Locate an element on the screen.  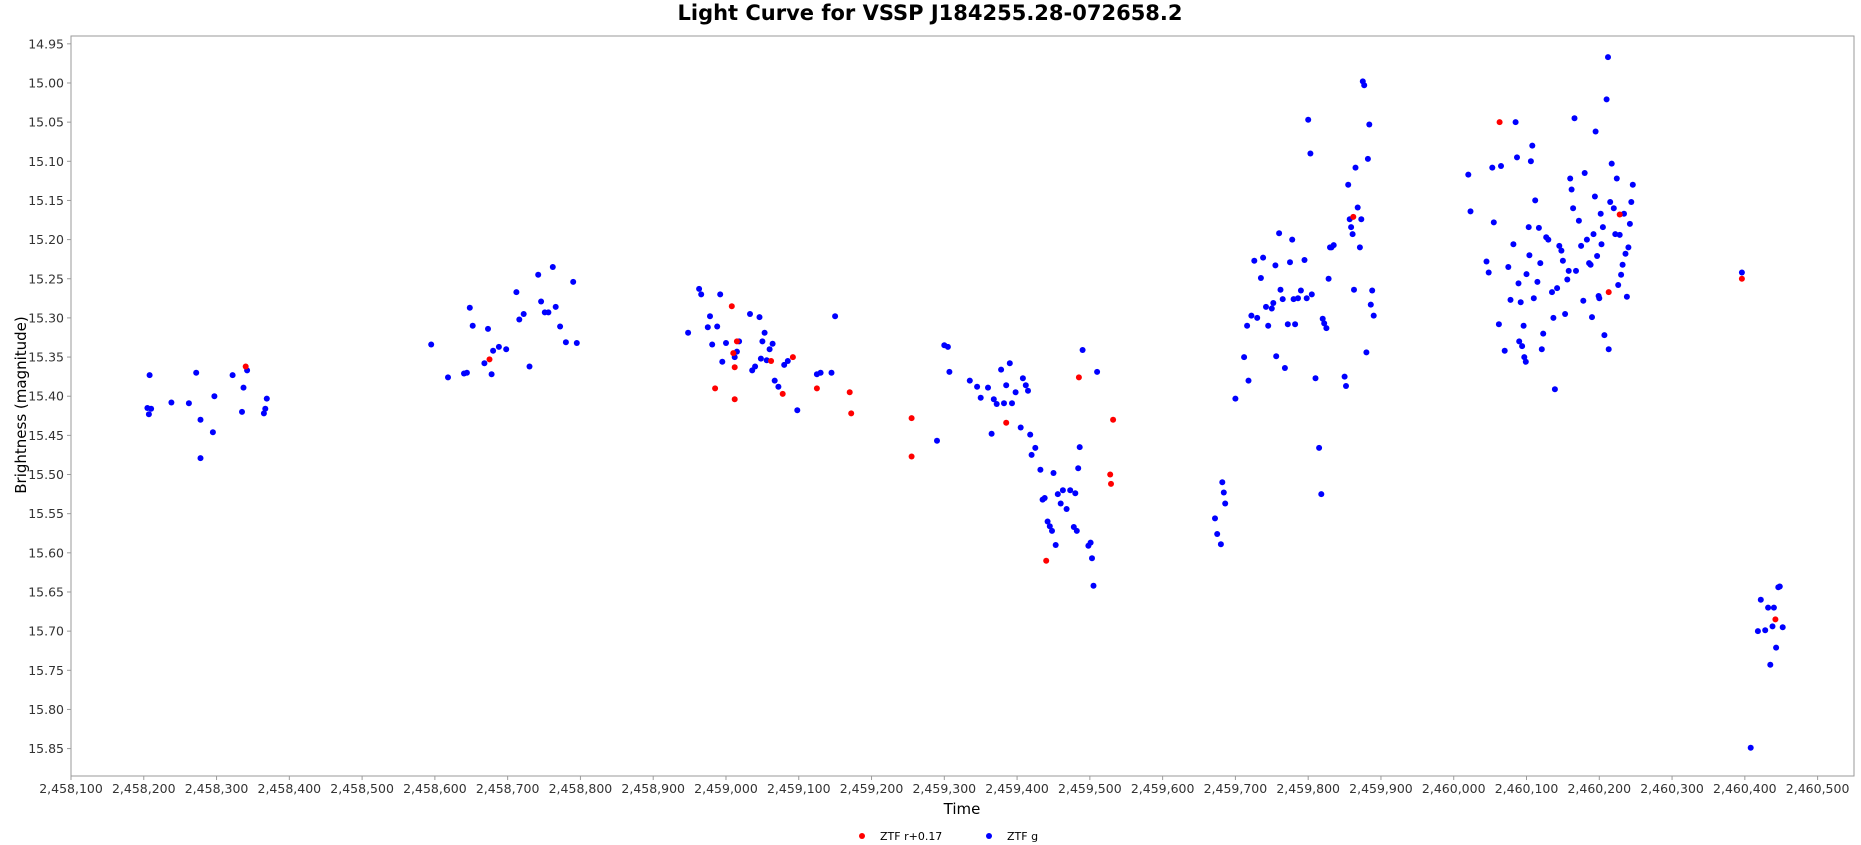
y-tick-label: 15.30 is located at coordinates (46, 317).